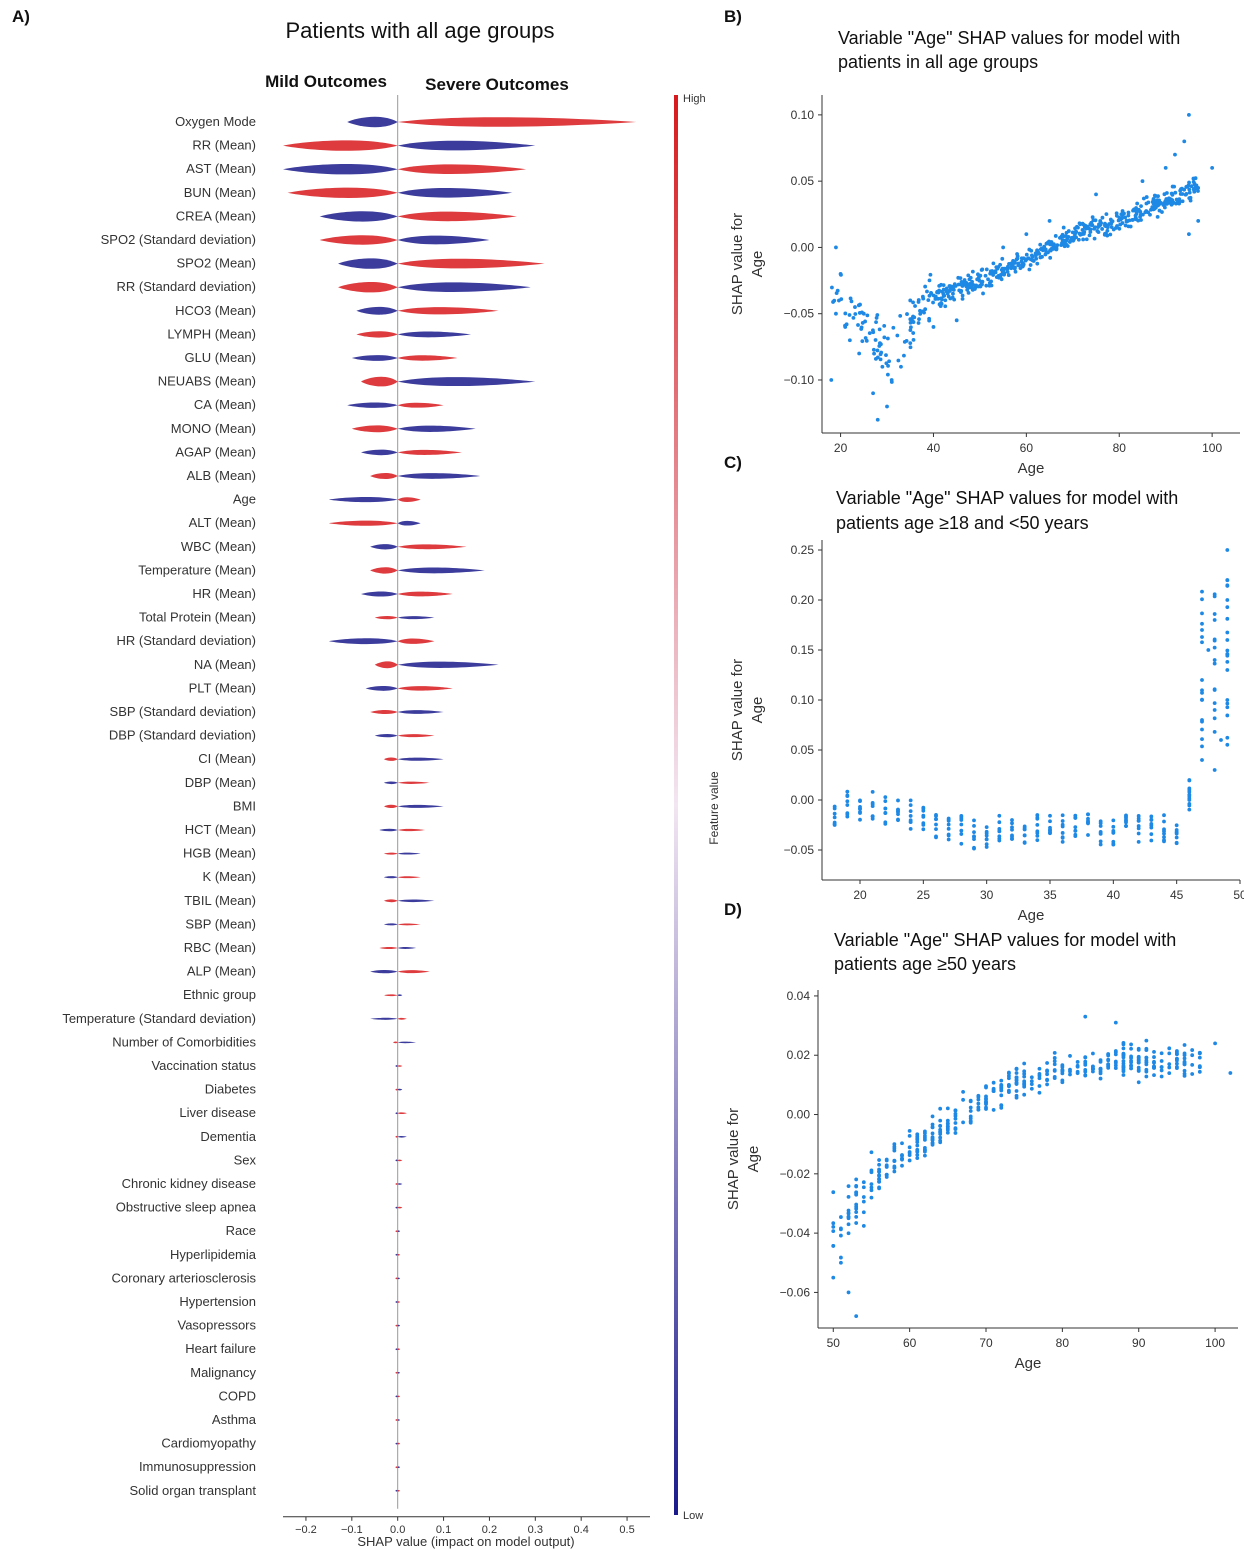 The width and height of the screenshot is (1244, 1550). Describe the element at coordinates (581, 1530) in the screenshot. I see `x-tick-label-a: 0.4` at that location.